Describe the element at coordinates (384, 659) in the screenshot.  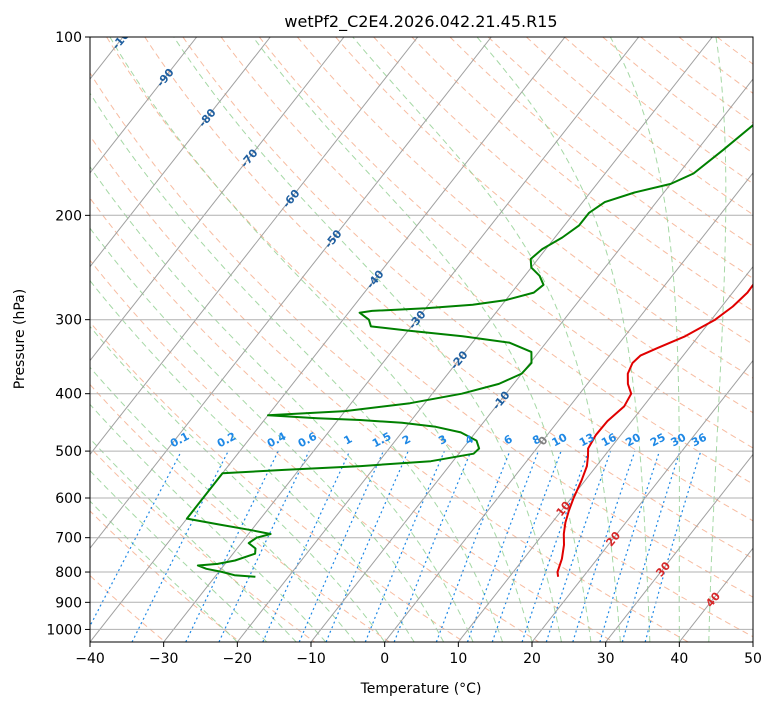
I see `x-tick-label: 0` at that location.